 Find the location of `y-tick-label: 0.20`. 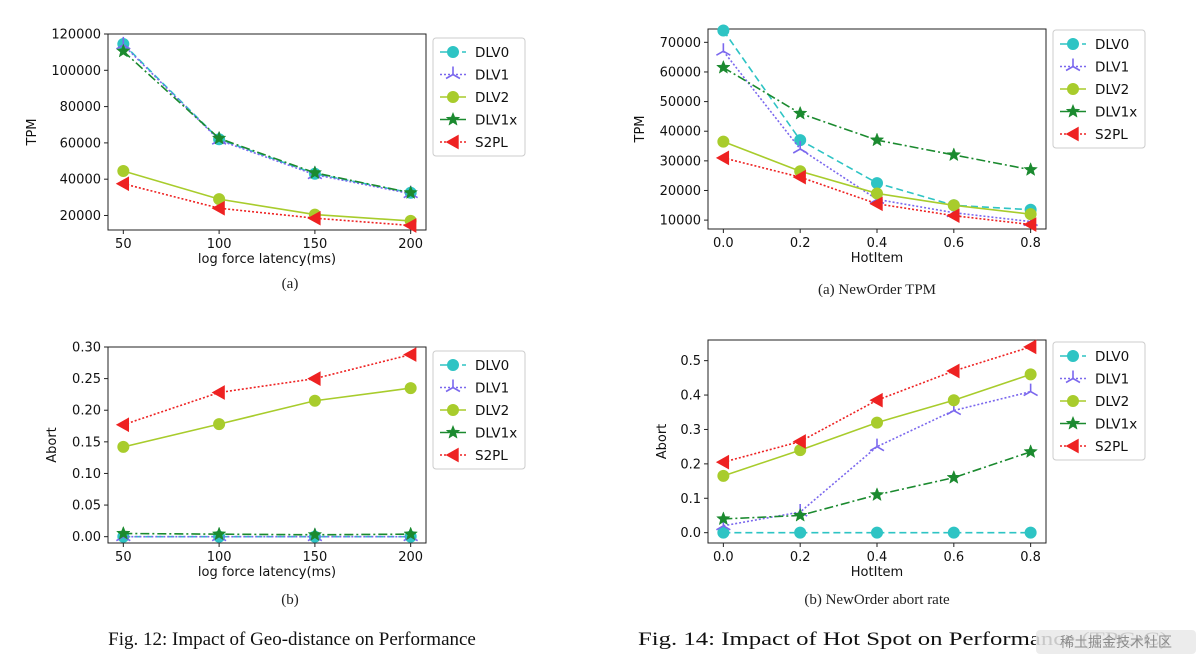

y-tick-label: 0.20 is located at coordinates (86, 411).